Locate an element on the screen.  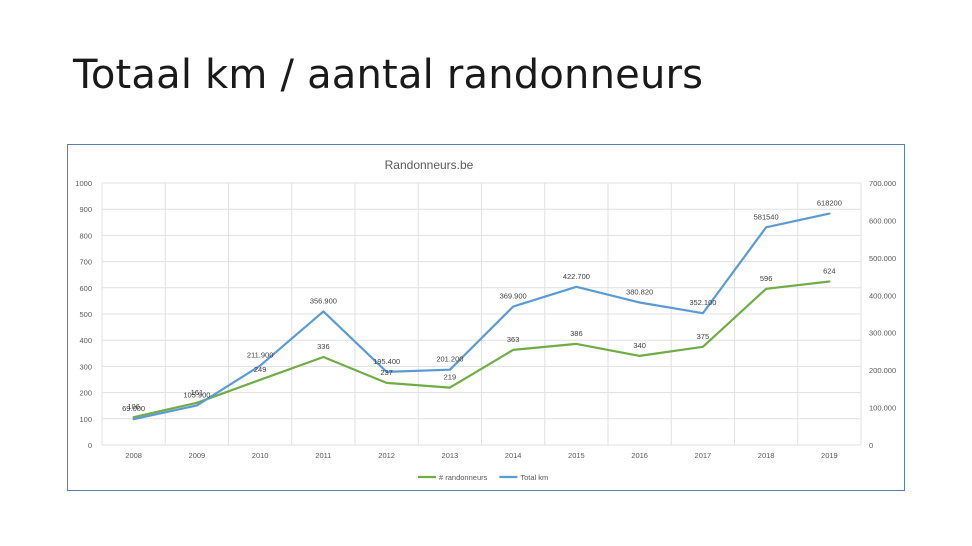
slide-title: Totaal km / aantal randonneurs is located at coordinates (388, 75).